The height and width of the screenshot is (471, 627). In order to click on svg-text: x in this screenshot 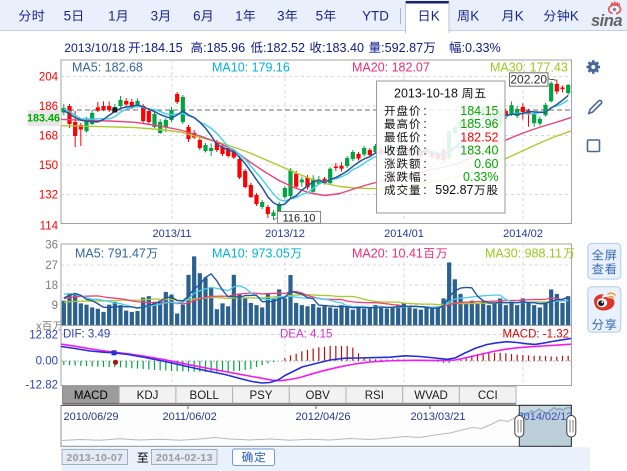, I will do `click(39, 327)`.